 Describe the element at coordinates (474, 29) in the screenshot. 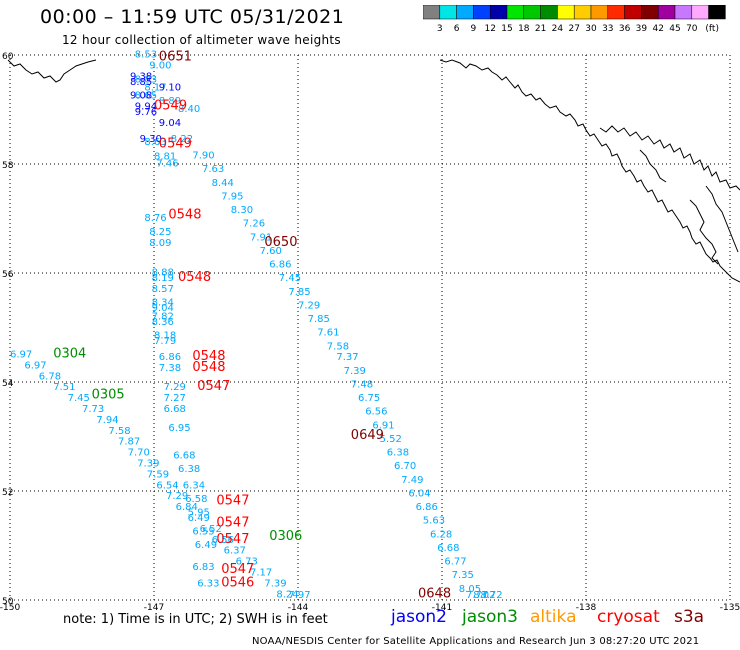

I see `colorbar-label: 9` at that location.